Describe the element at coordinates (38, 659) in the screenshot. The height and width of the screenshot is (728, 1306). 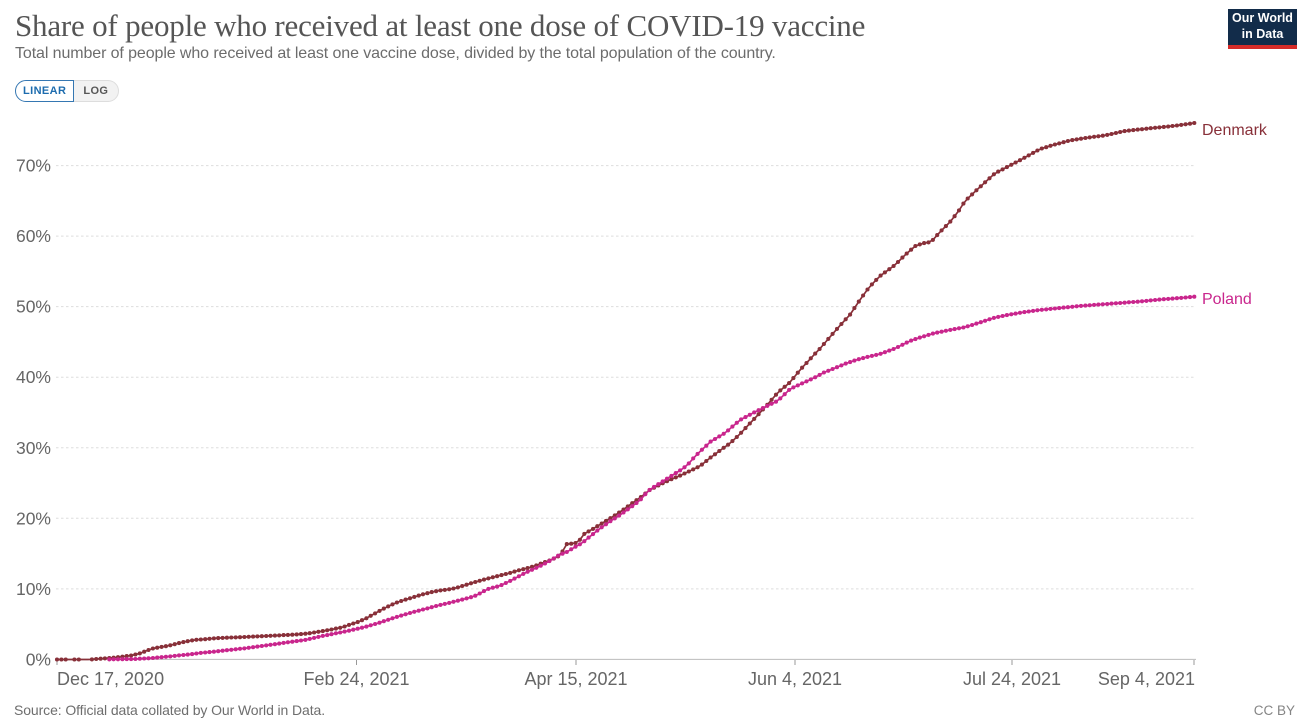
I see `svg-text: 0%` at that location.